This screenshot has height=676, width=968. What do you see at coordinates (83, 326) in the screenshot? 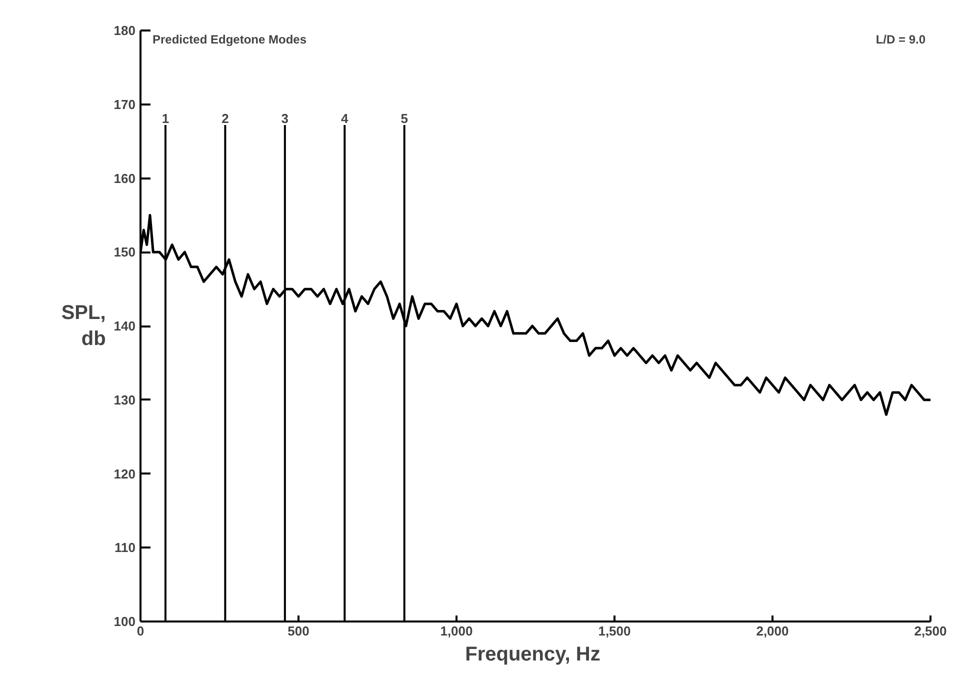
I see `y-axis-title: SPL, db` at bounding box center [83, 326].